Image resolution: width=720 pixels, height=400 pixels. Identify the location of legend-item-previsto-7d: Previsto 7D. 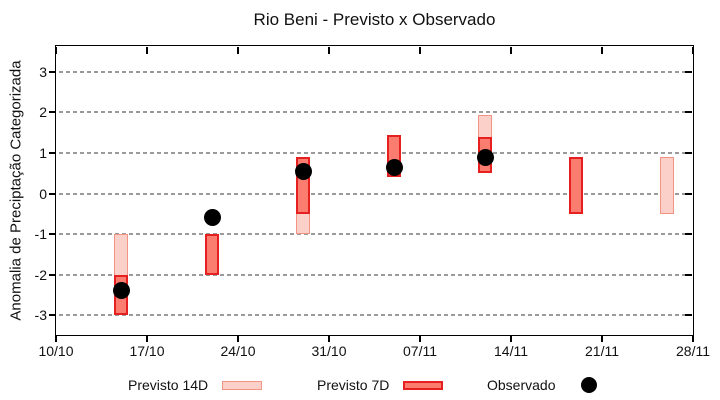
(380, 385).